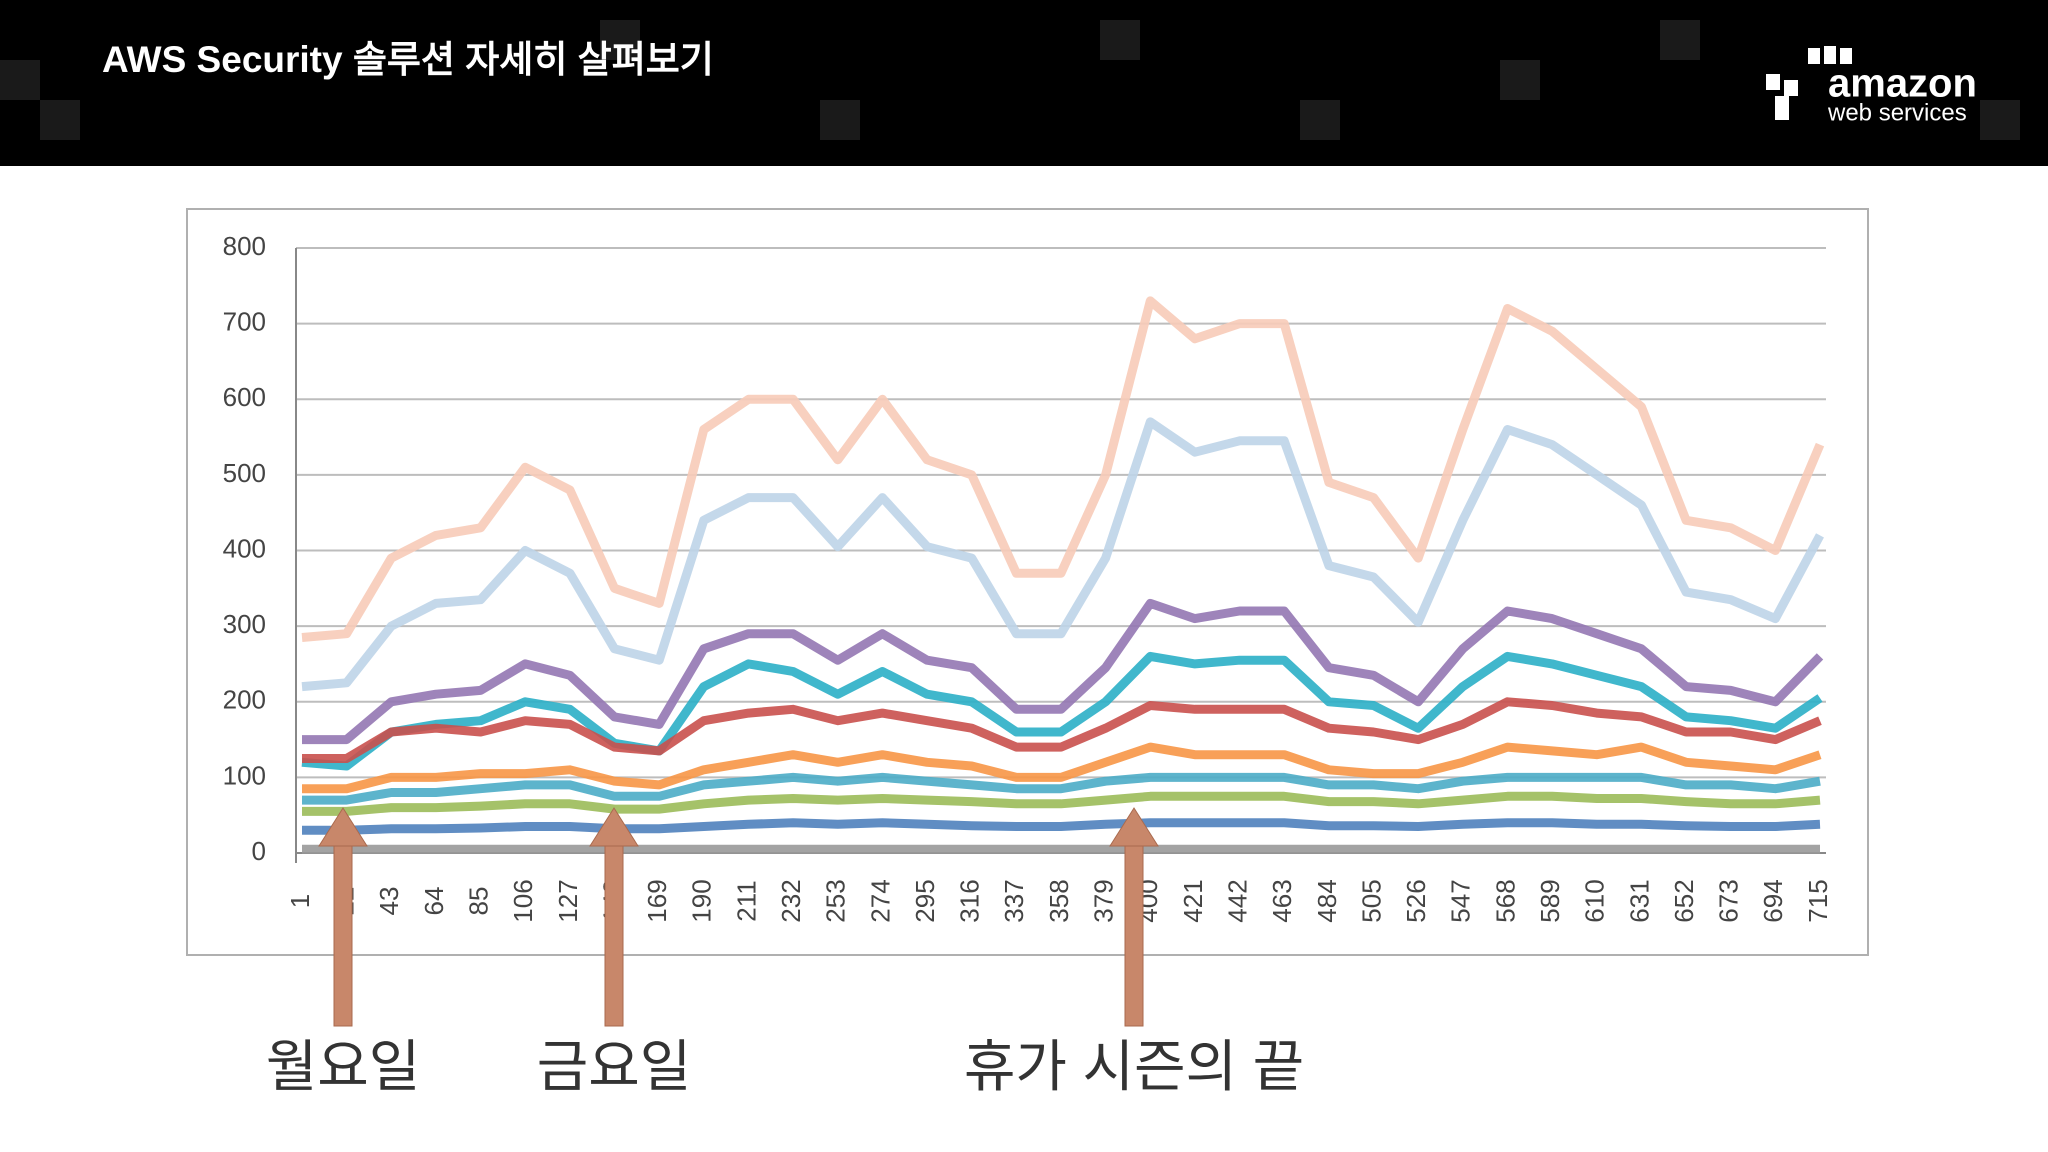 Image resolution: width=2048 pixels, height=1152 pixels. I want to click on x-tick-label: 379, so click(1104, 900).